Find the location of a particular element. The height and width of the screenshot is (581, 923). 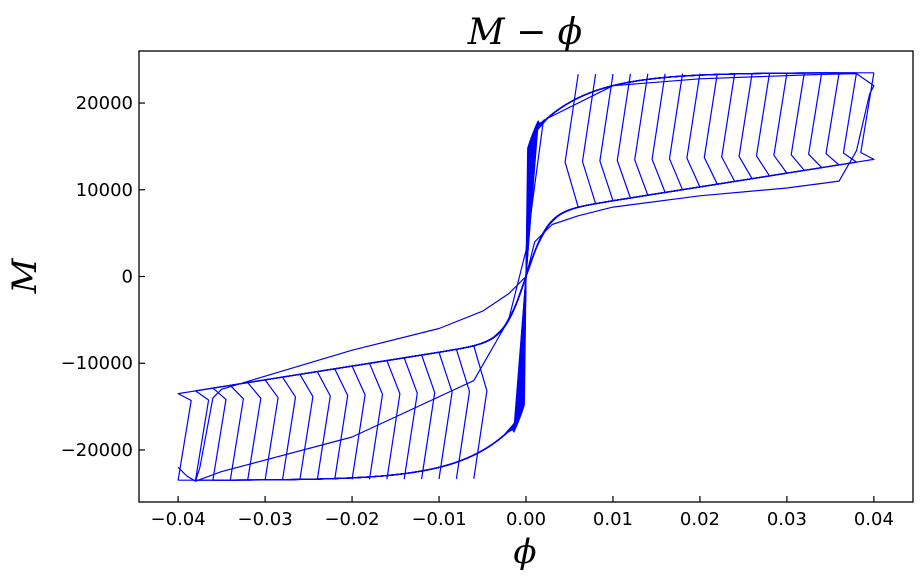

y-axis-label: M is located at coordinates (25, 275).